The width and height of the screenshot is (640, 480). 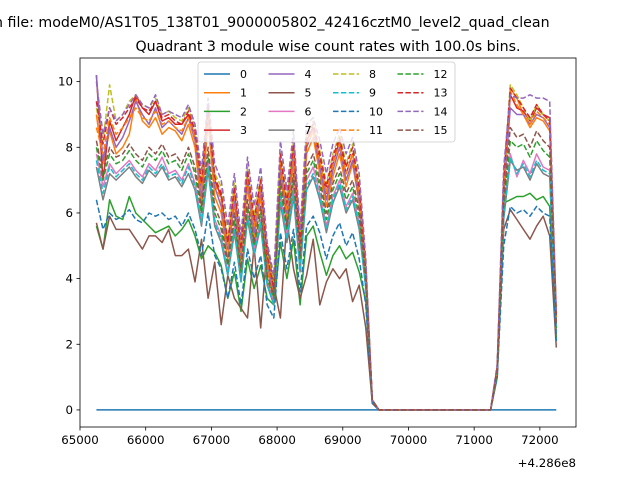 What do you see at coordinates (540, 440) in the screenshot?
I see `x-tick-label: 72000` at bounding box center [540, 440].